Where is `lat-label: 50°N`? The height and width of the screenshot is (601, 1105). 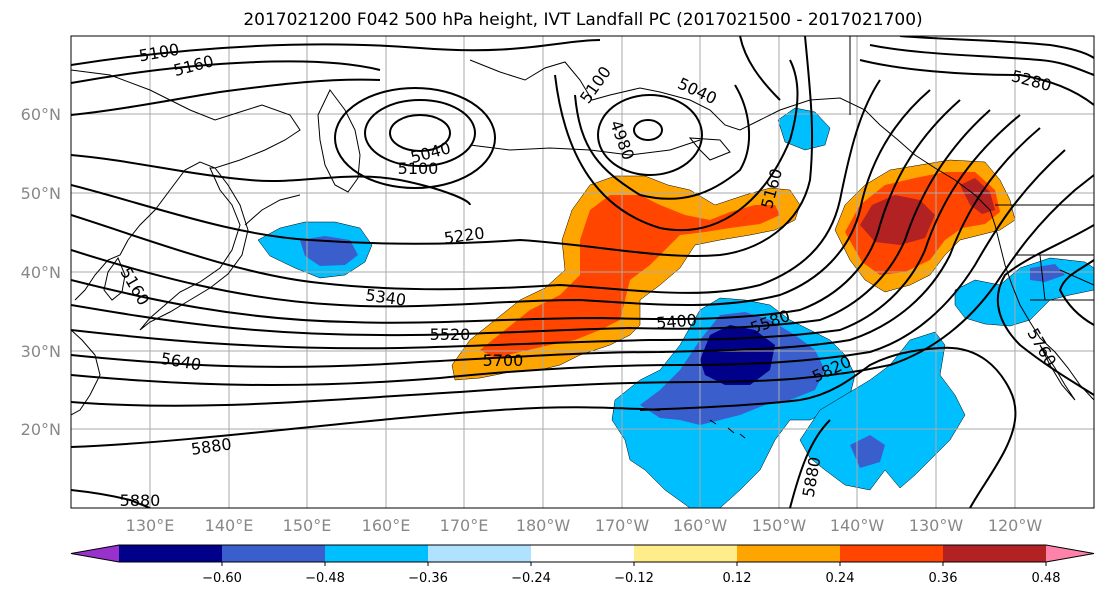 lat-label: 50°N is located at coordinates (41, 193).